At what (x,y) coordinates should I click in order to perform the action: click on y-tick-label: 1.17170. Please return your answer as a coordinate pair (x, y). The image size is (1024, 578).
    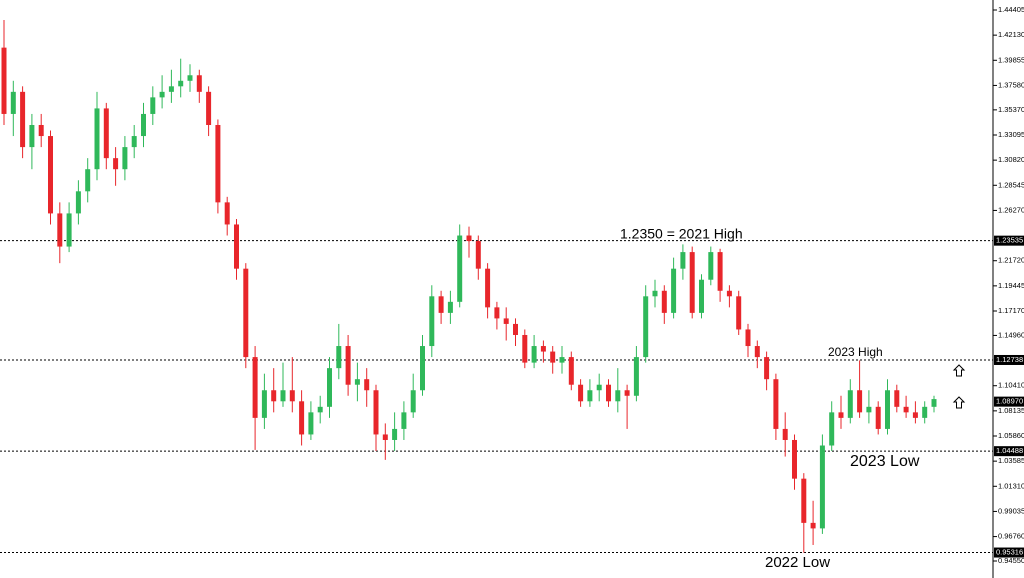
    Looking at the image, I should click on (1011, 310).